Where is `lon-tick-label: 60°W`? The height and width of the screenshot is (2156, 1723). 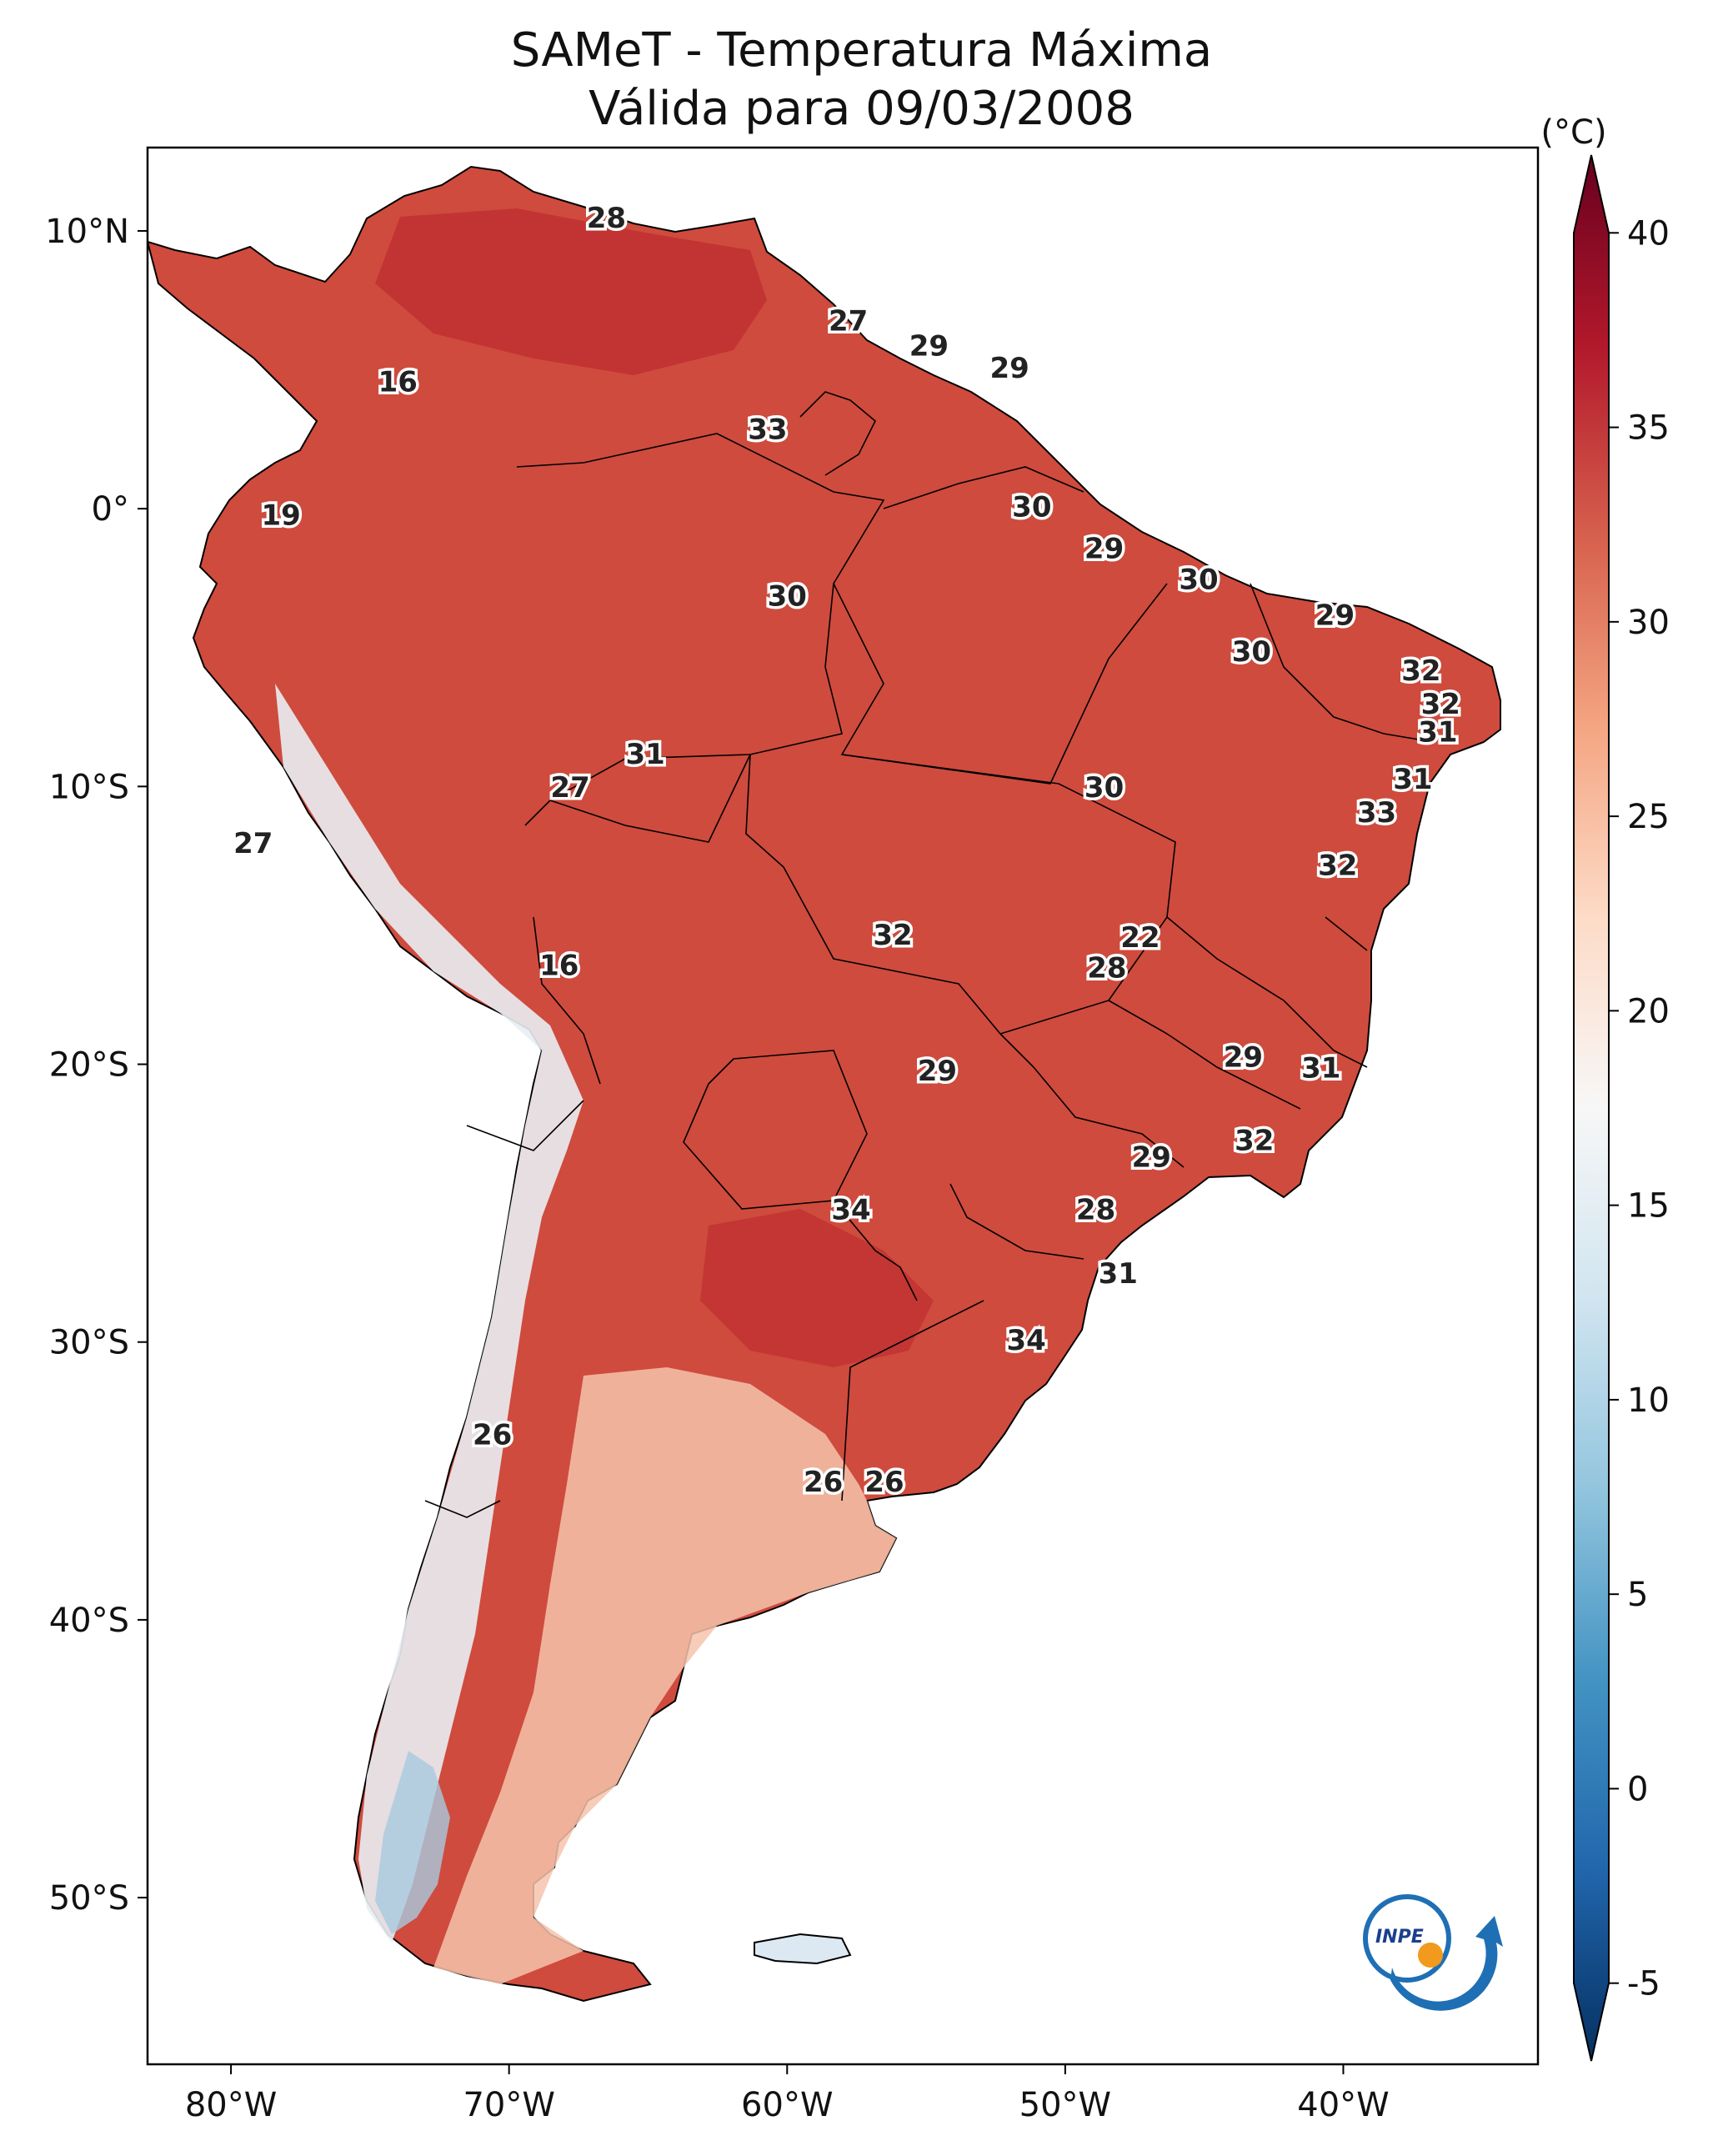
lon-tick-label: 60°W is located at coordinates (787, 2105).